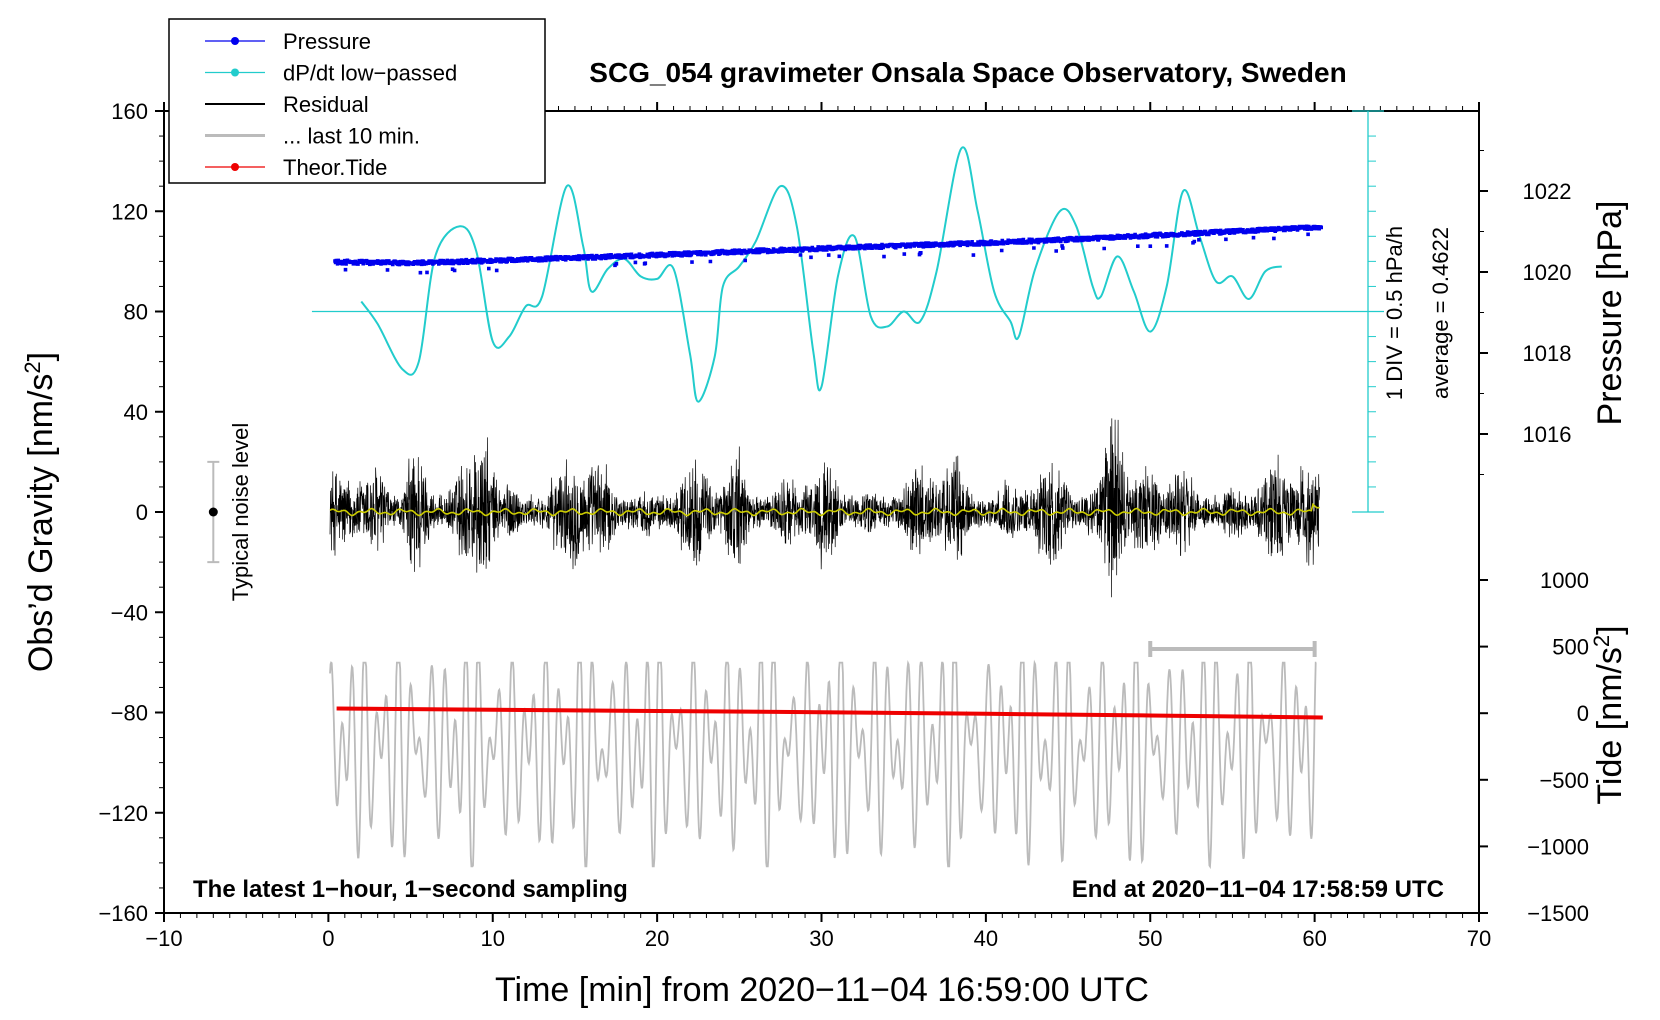 Image resolution: width=1660 pixels, height=1020 pixels. I want to click on tide-axis-label: Tide [nm/s2], so click(1609, 714).